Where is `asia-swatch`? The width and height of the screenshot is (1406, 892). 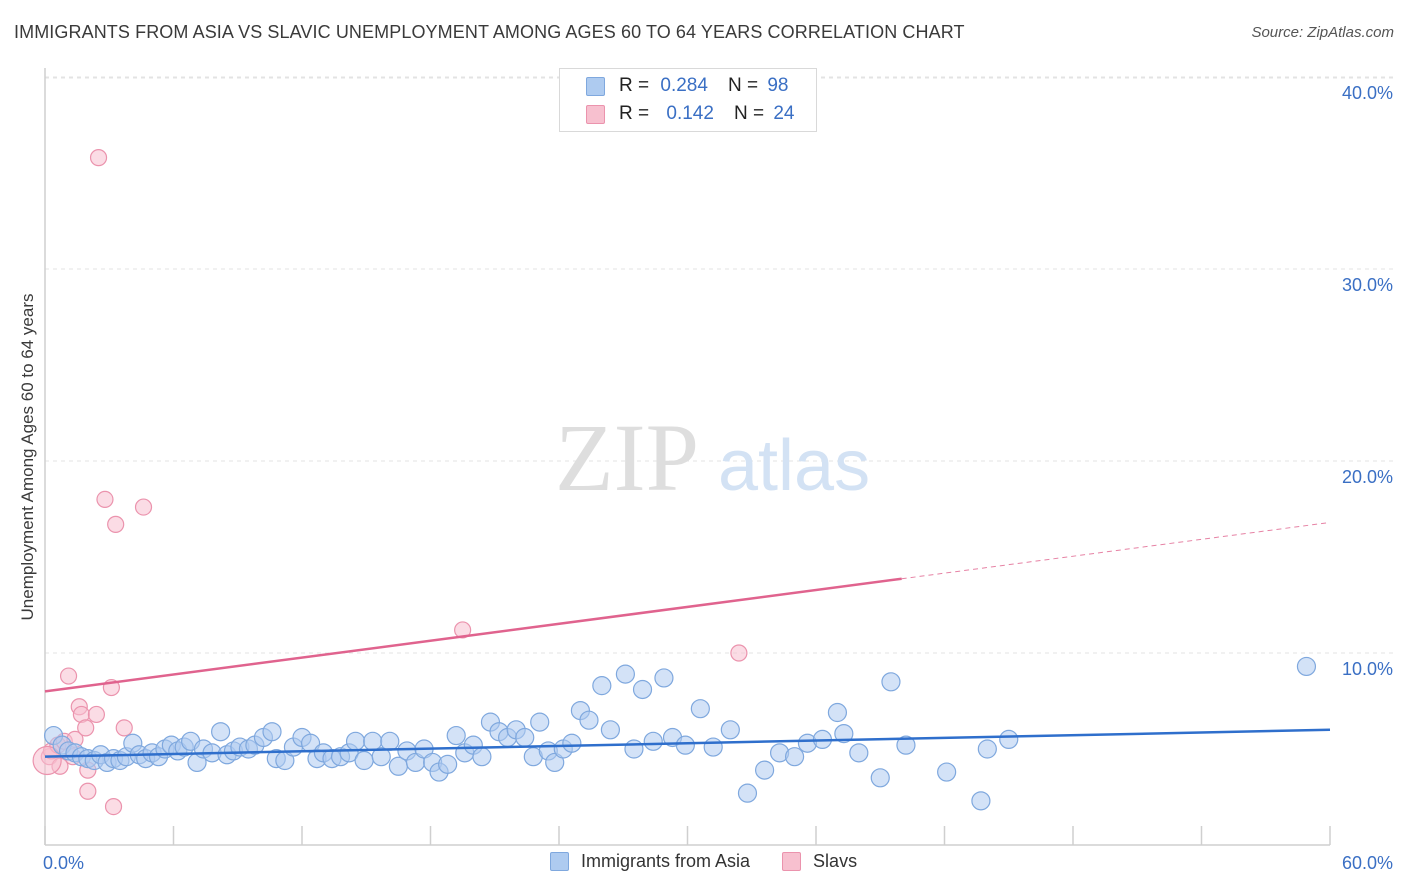 asia-swatch is located at coordinates (595, 86).